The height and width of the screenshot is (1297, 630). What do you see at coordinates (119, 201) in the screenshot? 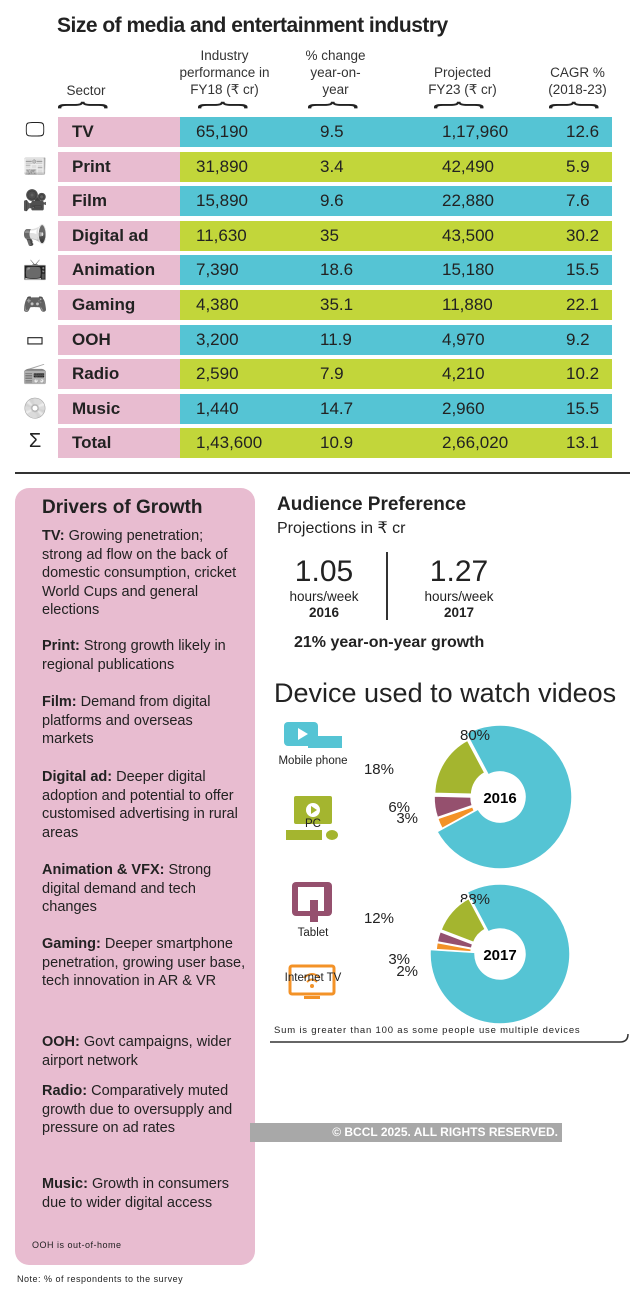
I see `sector-cell: Film` at bounding box center [119, 201].